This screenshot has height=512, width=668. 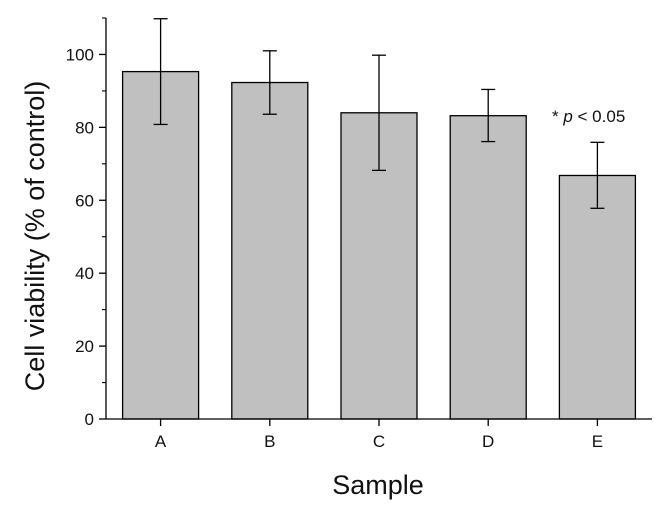 I want to click on y-tick-label-40: 40, so click(x=84, y=273).